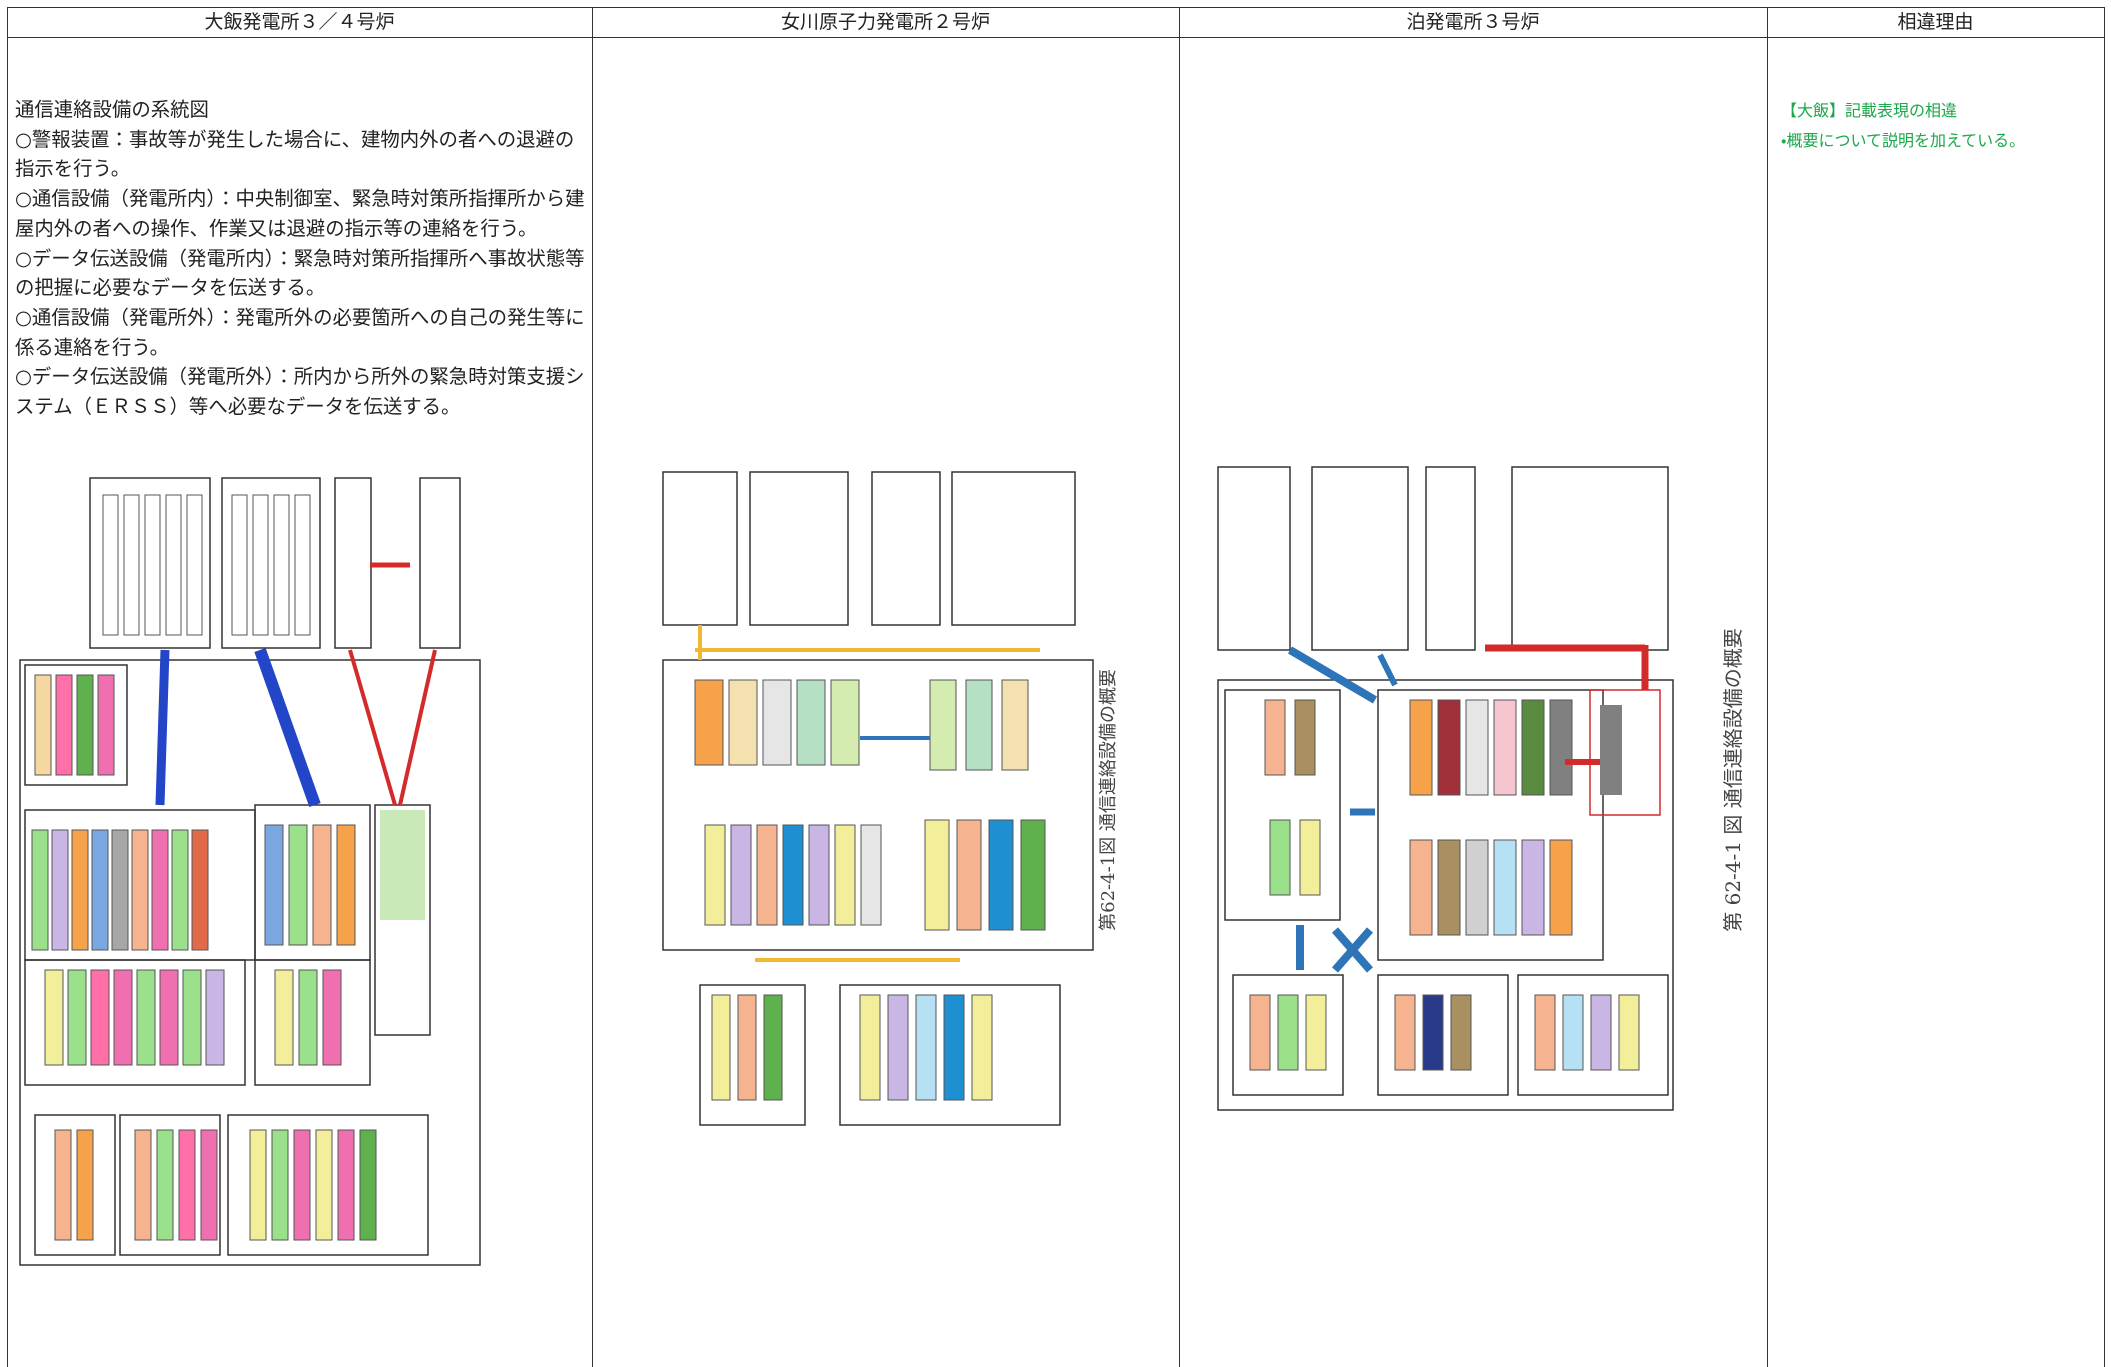 This screenshot has height=1367, width=2111. What do you see at coordinates (1903, 126) in the screenshot?
I see `notes: 【大飯】記載表現の相違 ・概要について説明を加えている。` at bounding box center [1903, 126].